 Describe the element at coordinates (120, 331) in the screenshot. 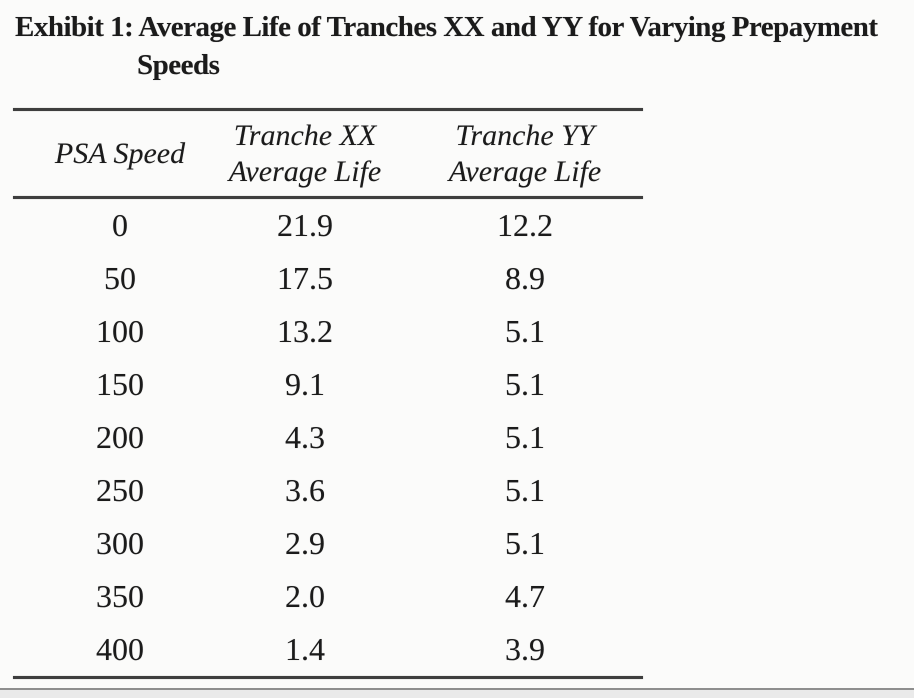

I see `cell-psa-speed: 100` at that location.